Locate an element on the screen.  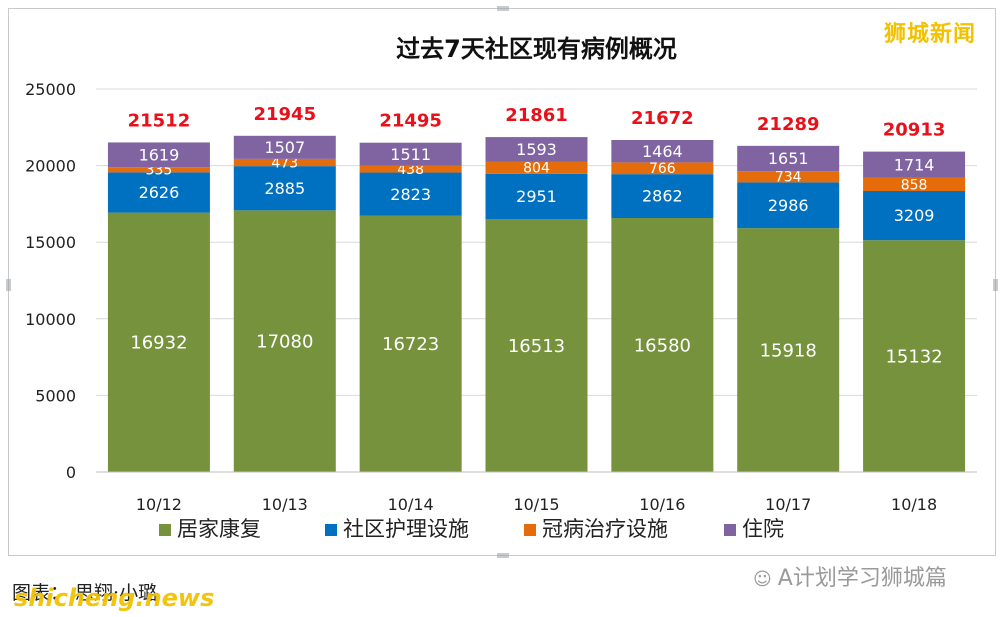
data-label: 1714 is located at coordinates (914, 164).